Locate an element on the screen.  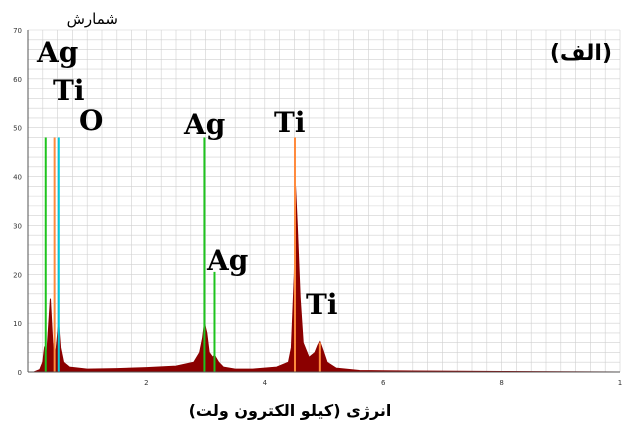
annotation-ti-low: Ti is located at coordinates (68, 90).